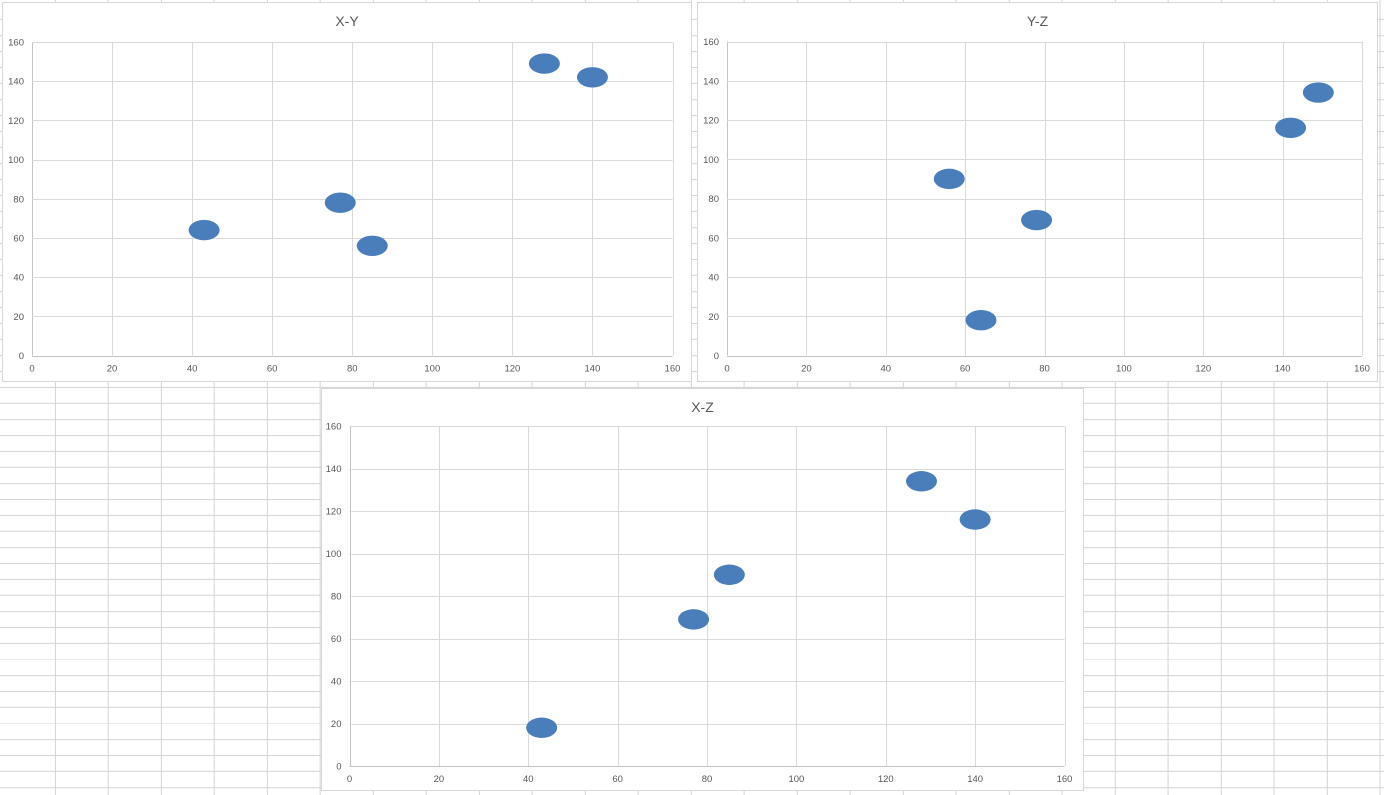  I want to click on chart-title: X-Z, so click(702, 407).